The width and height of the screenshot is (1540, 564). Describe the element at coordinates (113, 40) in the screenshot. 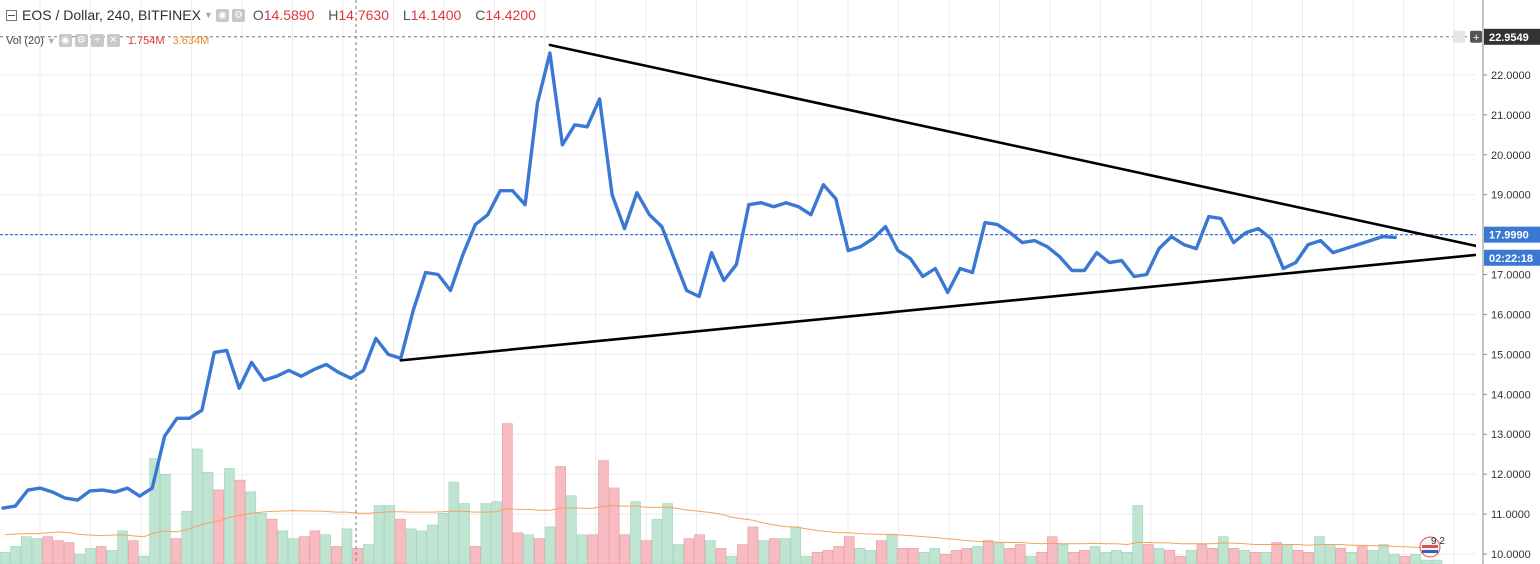

I see `volume-close-icon: ✕` at that location.